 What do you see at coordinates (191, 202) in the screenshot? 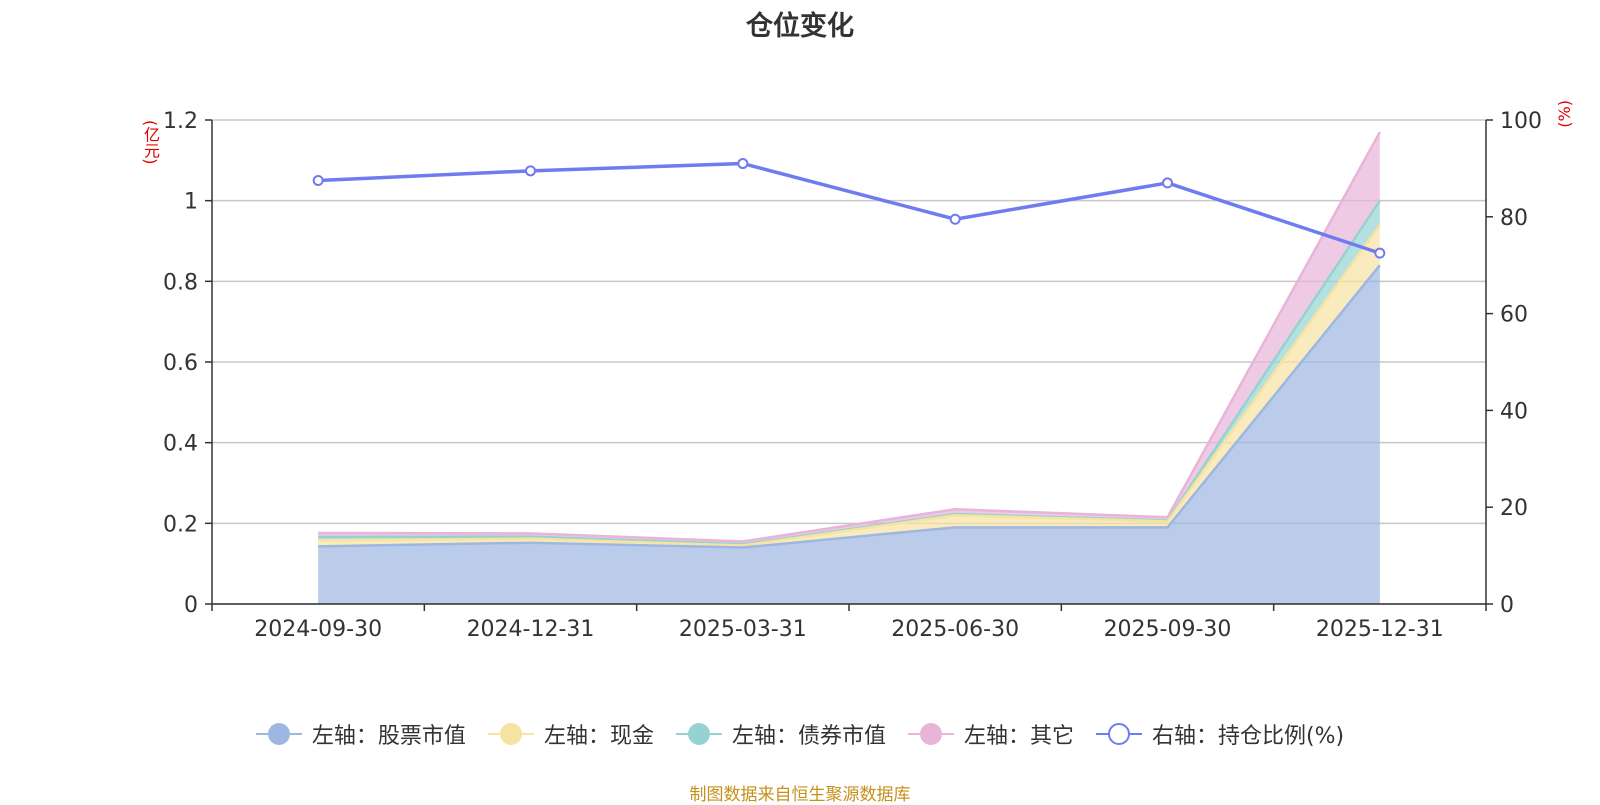
I see `left-tick-label: 1` at bounding box center [191, 202].